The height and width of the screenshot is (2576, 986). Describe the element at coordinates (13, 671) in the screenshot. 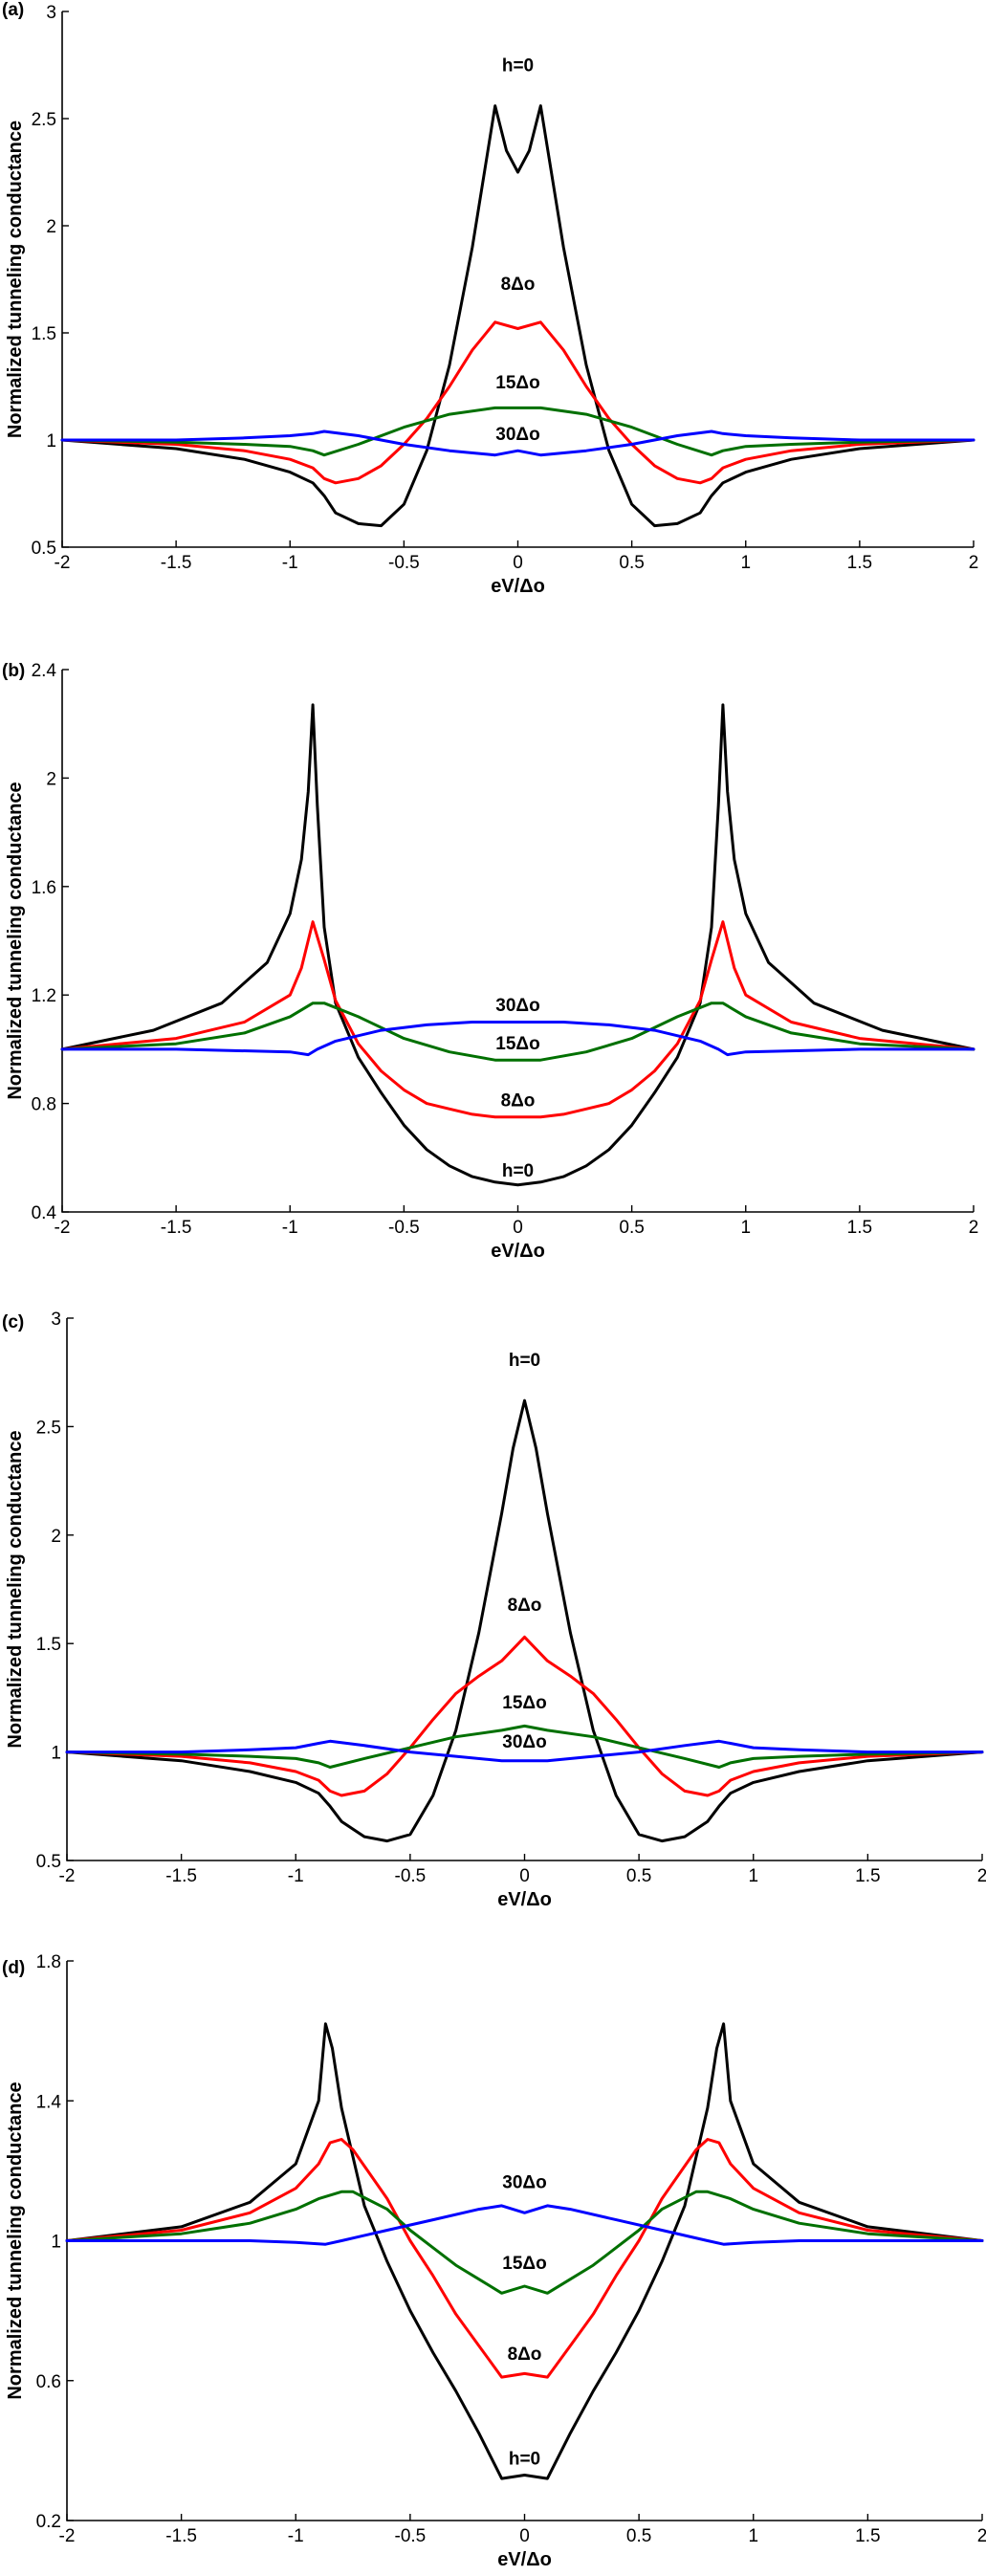

I see `panel-tag: (b)` at that location.